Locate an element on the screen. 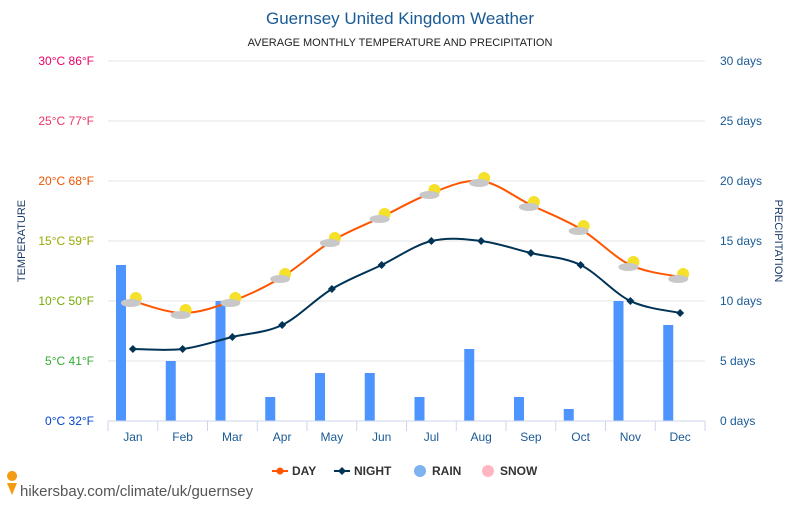  legend-label: NIGHT is located at coordinates (373, 471).